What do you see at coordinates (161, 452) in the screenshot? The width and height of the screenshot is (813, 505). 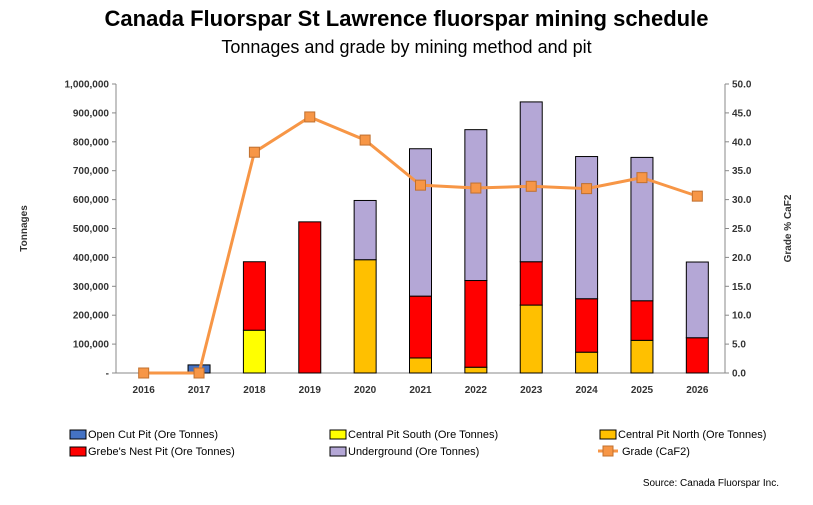 I see `legend-grebes-nest-label: Grebe's Nest Pit (Ore Tonnes)` at bounding box center [161, 452].